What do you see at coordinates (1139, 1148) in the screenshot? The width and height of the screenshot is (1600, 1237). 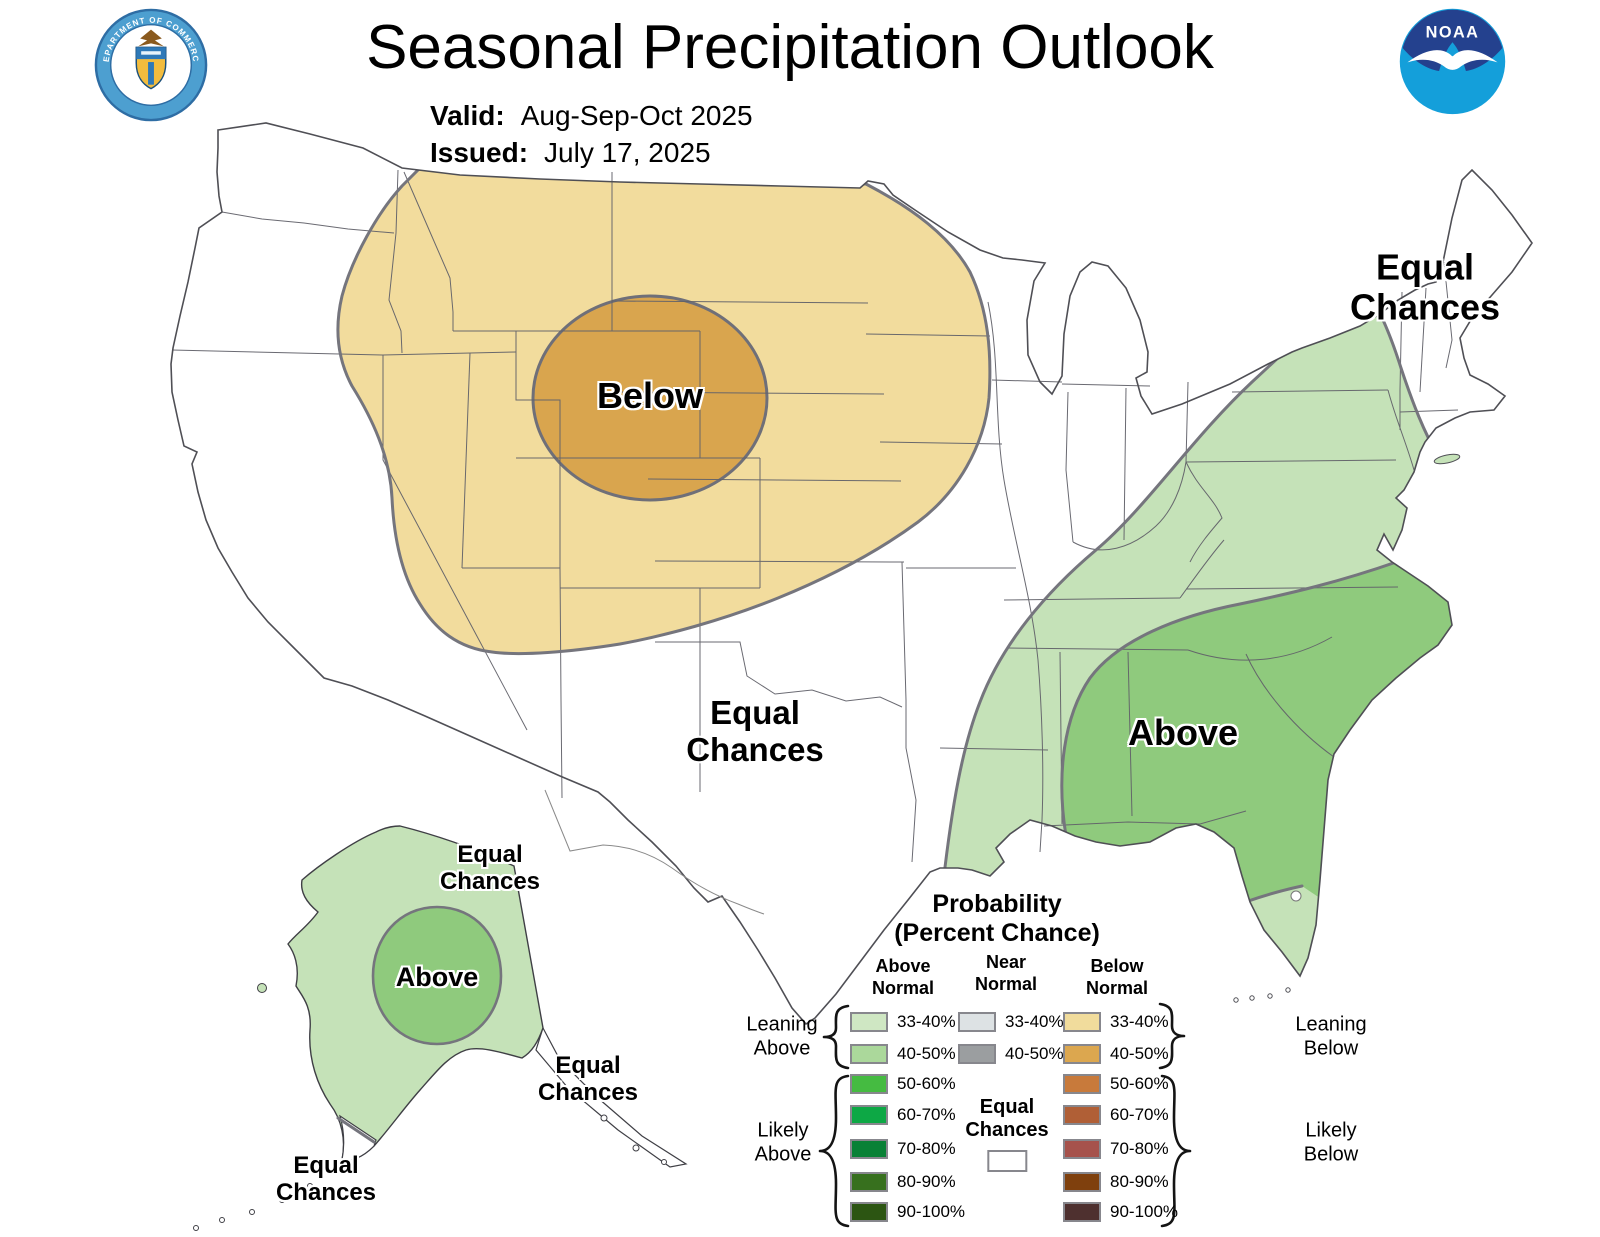 I see `range-below-70-80: 70-80%` at bounding box center [1139, 1148].